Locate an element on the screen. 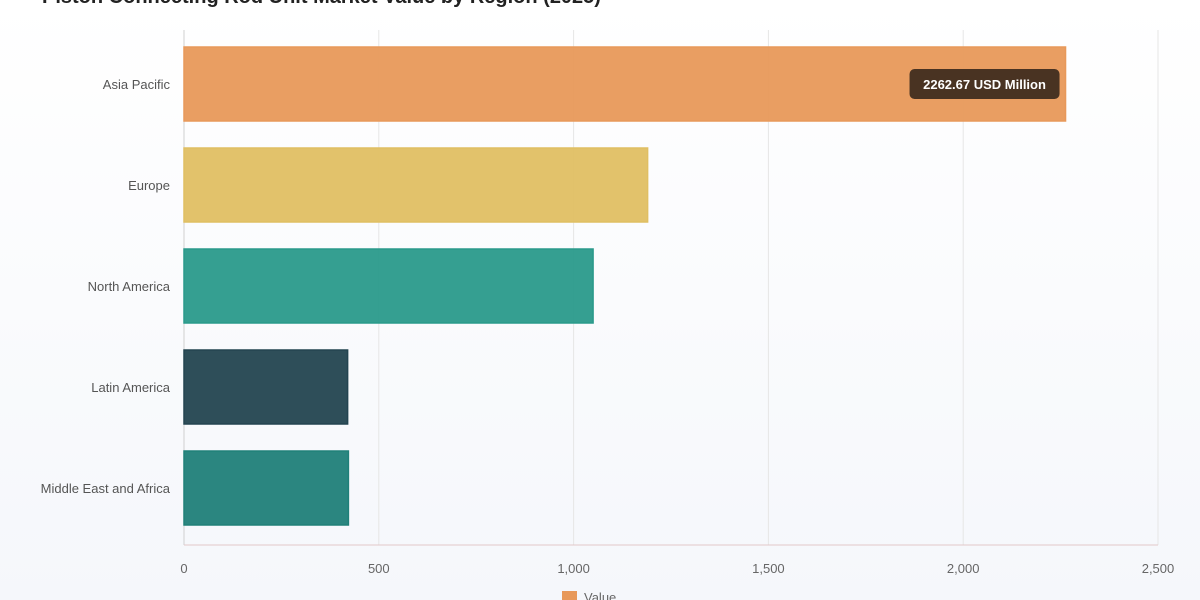 The width and height of the screenshot is (1200, 600). tooltip-text: 2262.67 USD Million is located at coordinates (984, 84).